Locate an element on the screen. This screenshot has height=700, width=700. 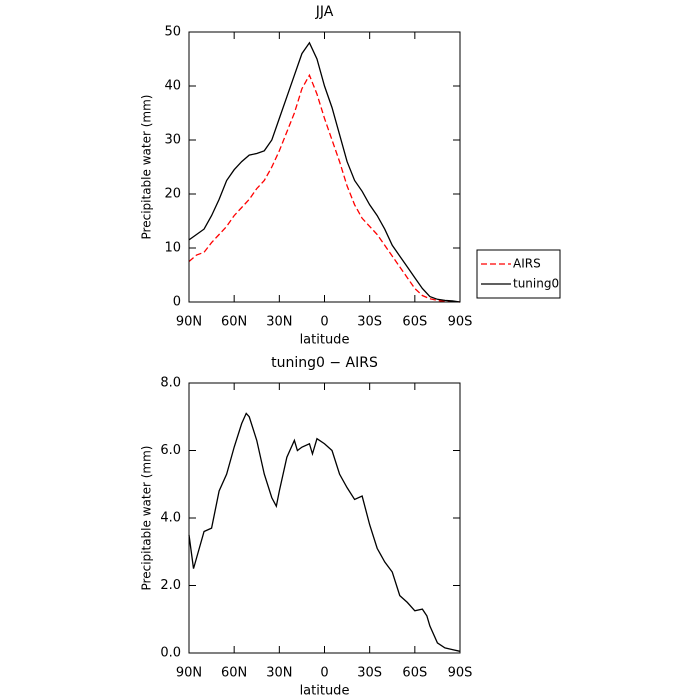
y-tick-label: 4.0 is located at coordinates (170, 518).